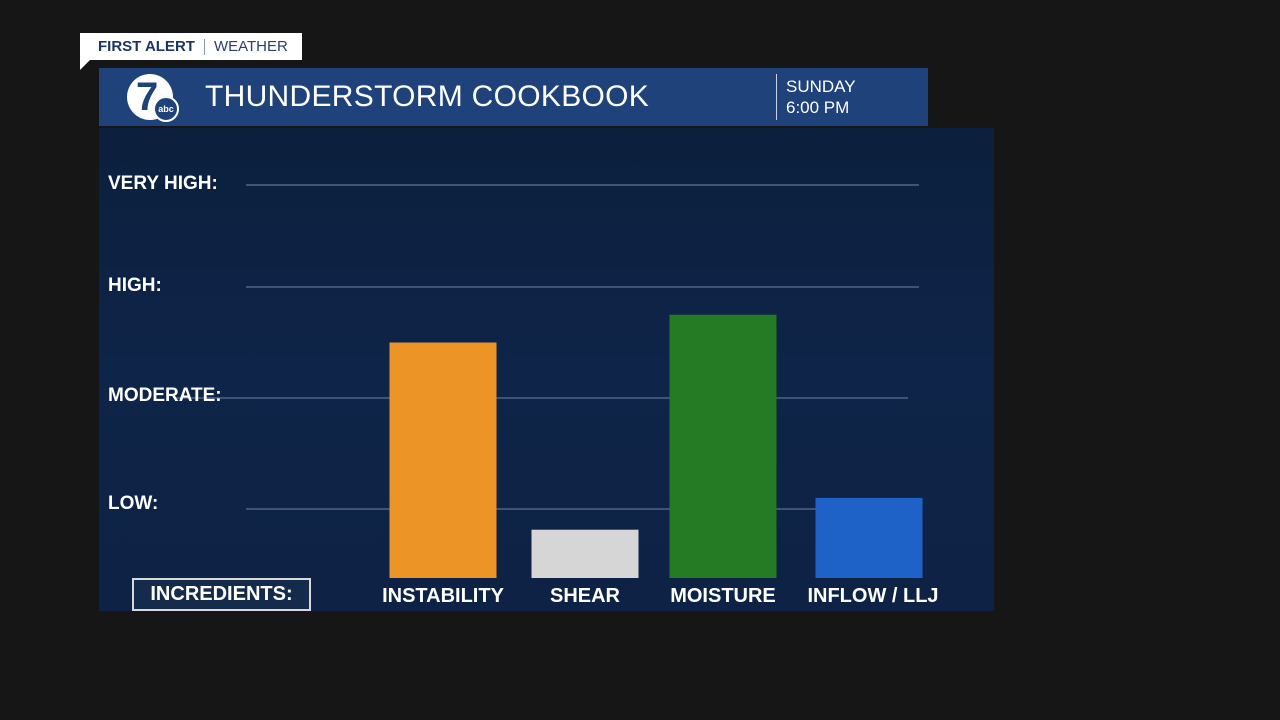  I want to click on first-alert-label: FIRST ALERT, so click(146, 46).